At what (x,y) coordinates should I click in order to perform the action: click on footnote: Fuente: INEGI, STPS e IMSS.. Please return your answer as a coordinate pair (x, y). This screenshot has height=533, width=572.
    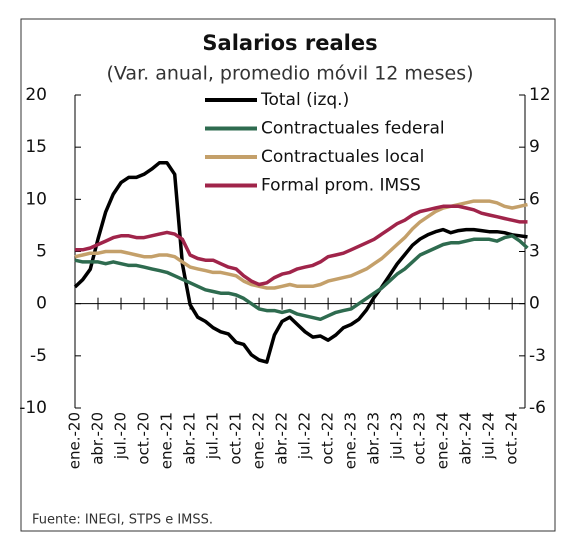
    Looking at the image, I should click on (122, 520).